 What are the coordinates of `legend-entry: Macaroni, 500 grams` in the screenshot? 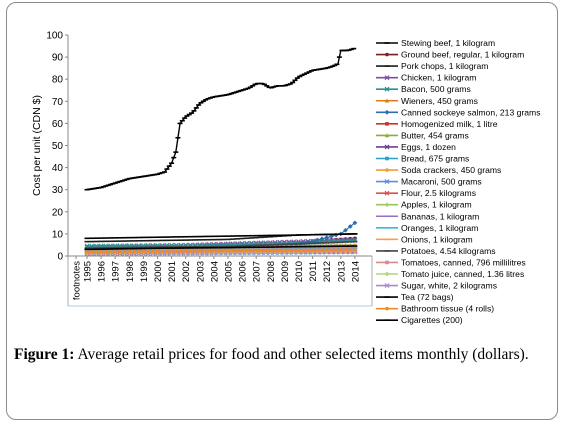 It's located at (429, 182).